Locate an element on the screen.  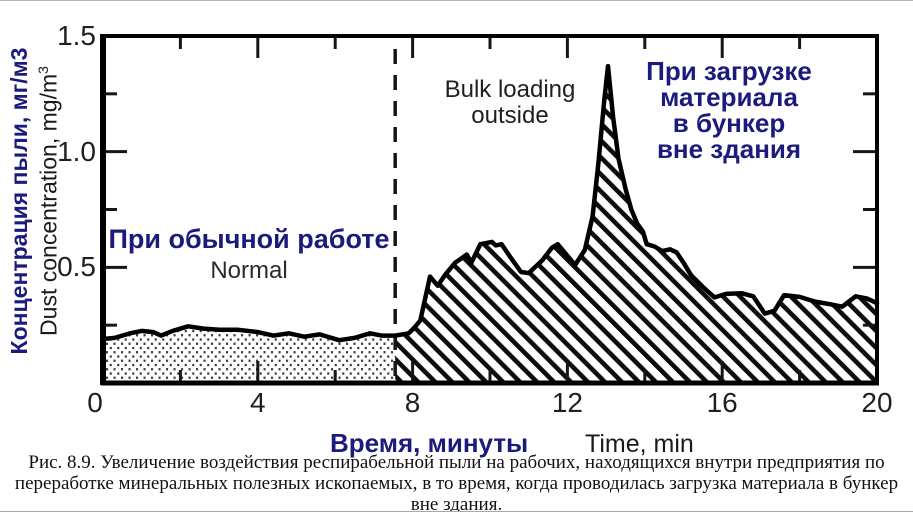
y-tick-label-0.5: 0.5 is located at coordinates (76, 267).